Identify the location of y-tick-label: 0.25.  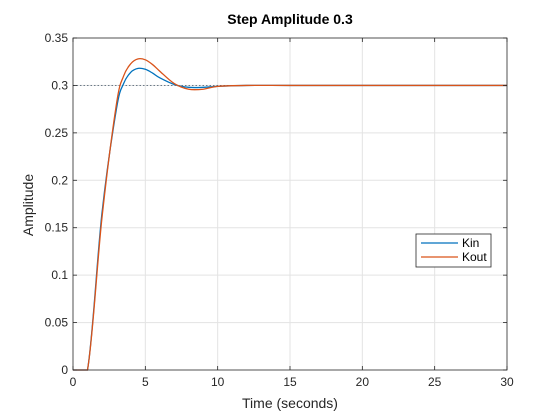
(57, 133).